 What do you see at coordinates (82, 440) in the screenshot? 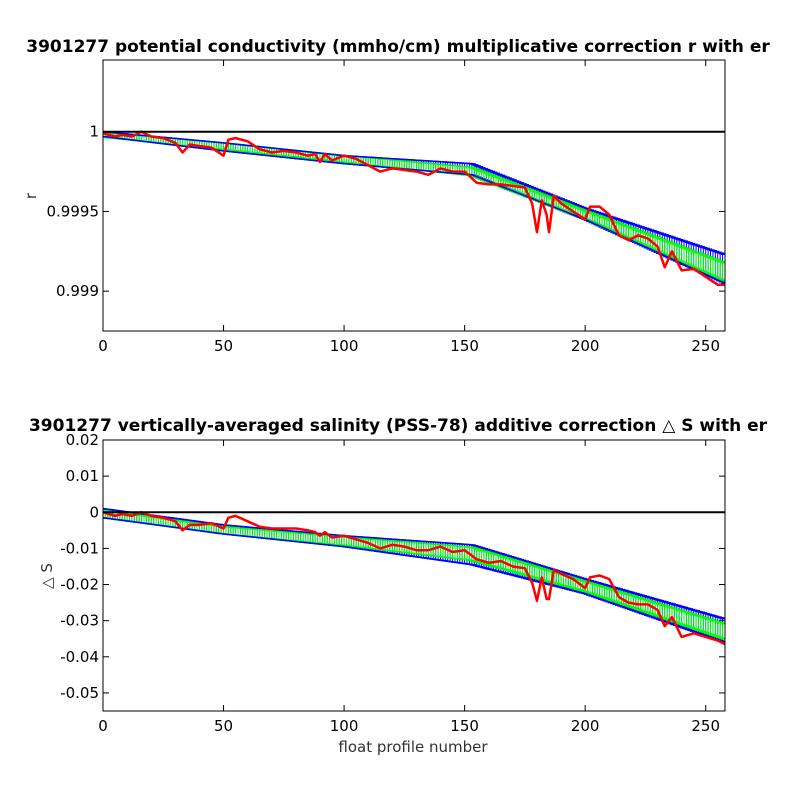
I see `y-tick-label: 0.02` at bounding box center [82, 440].